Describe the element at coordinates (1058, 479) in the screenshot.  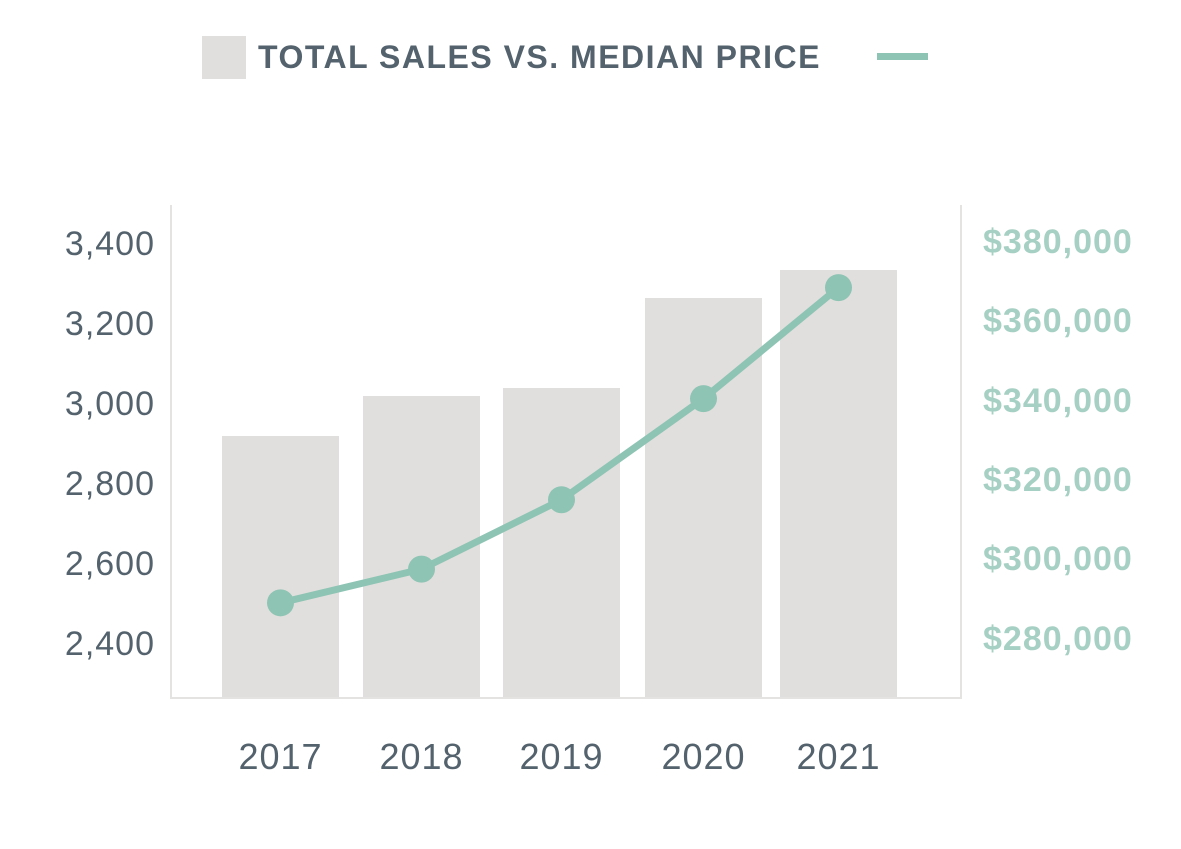
I see `y-axis-right-tick: $320,000` at that location.